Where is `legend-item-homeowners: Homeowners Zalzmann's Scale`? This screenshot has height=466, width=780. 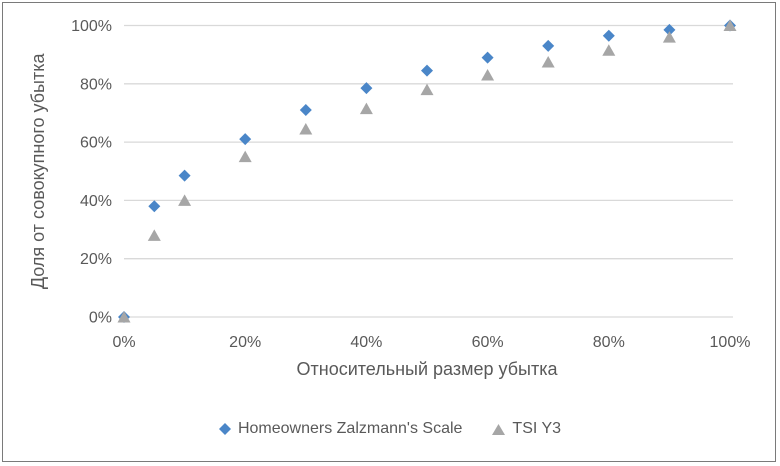 legend-item-homeowners: Homeowners Zalzmann's Scale is located at coordinates (340, 429).